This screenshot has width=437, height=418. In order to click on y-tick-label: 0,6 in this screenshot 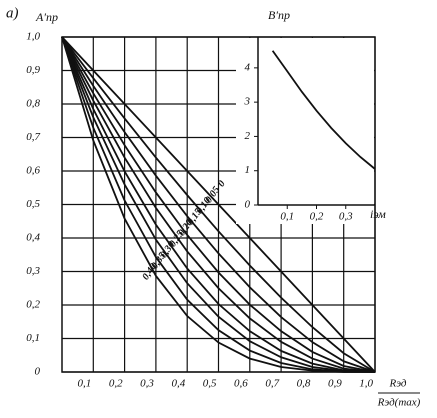, I will do `click(33, 171)`.